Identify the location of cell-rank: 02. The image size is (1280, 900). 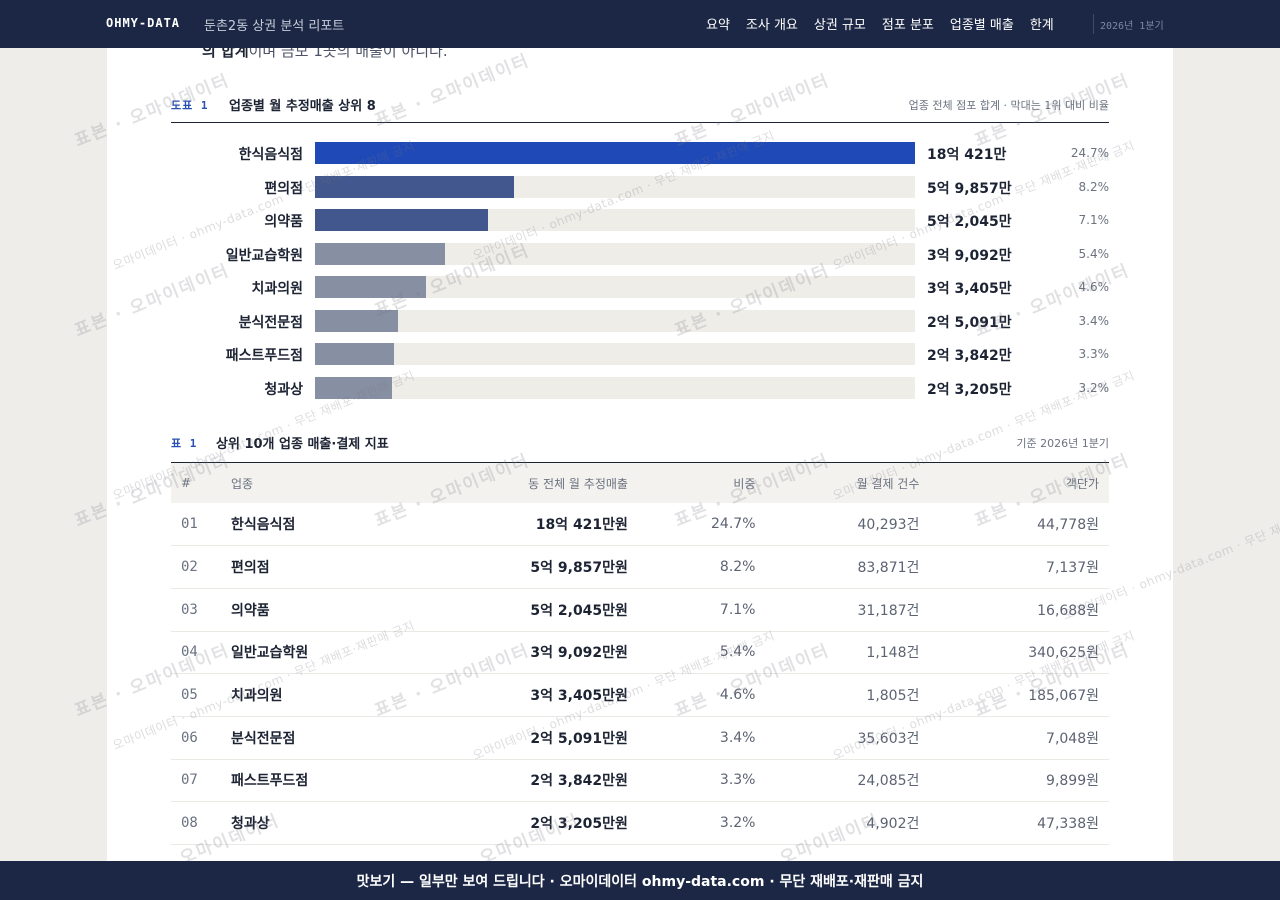
(196, 567).